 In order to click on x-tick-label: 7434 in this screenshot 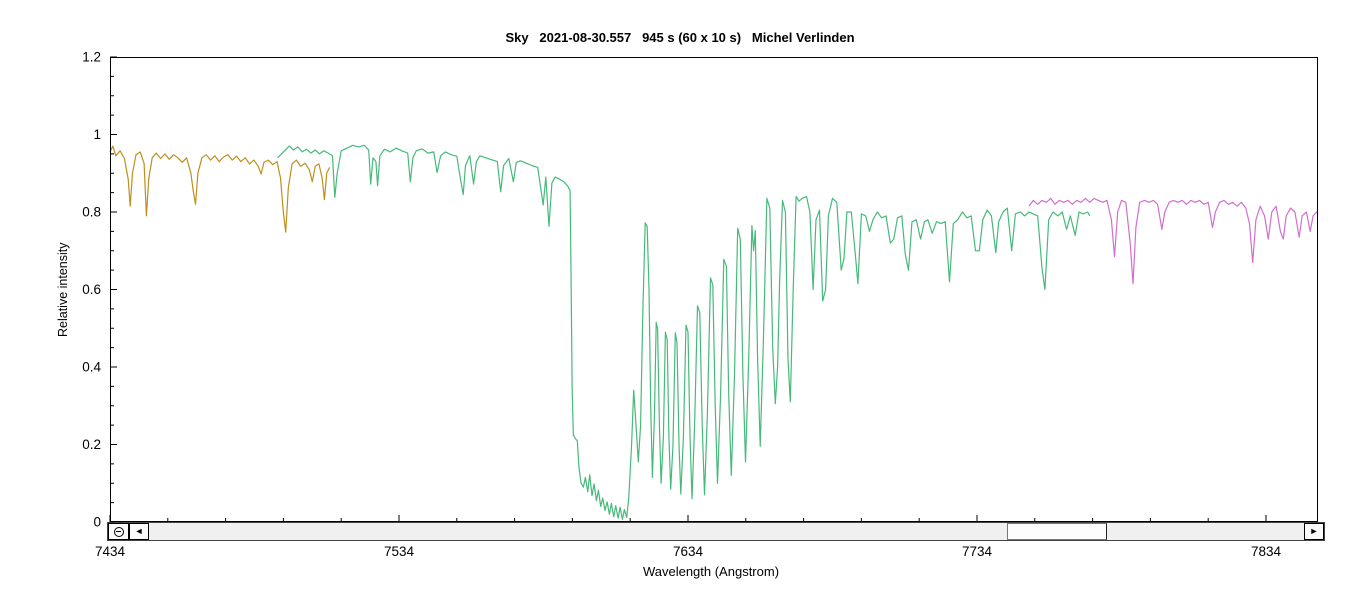, I will do `click(110, 551)`.